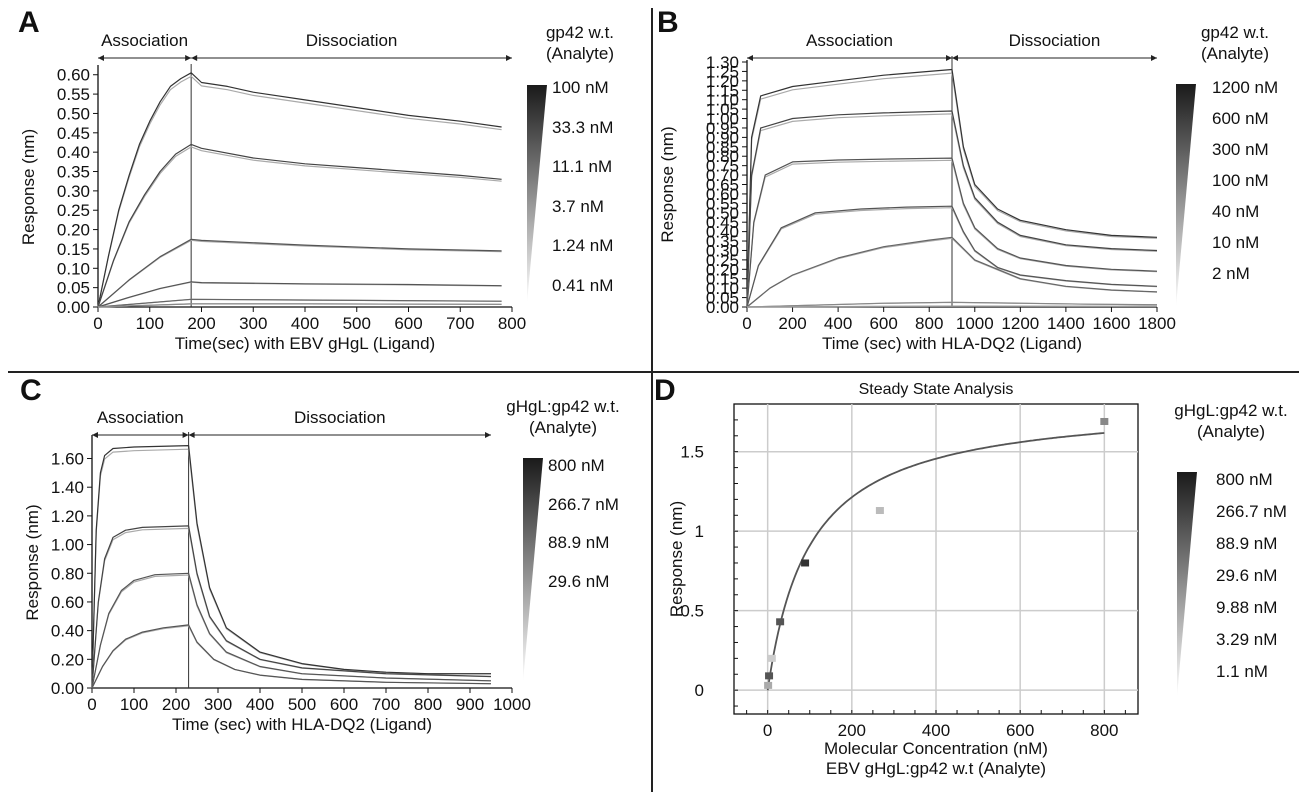 The width and height of the screenshot is (1307, 800). What do you see at coordinates (305, 343) in the screenshot?
I see `x-axis-label: Time(sec) with EBV gHgL (Ligand)` at bounding box center [305, 343].